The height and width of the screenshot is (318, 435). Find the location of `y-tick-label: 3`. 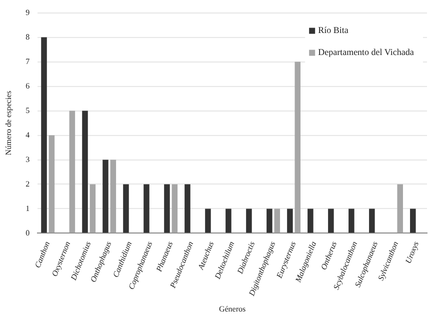

y-tick-label: 3 is located at coordinates (28, 159).